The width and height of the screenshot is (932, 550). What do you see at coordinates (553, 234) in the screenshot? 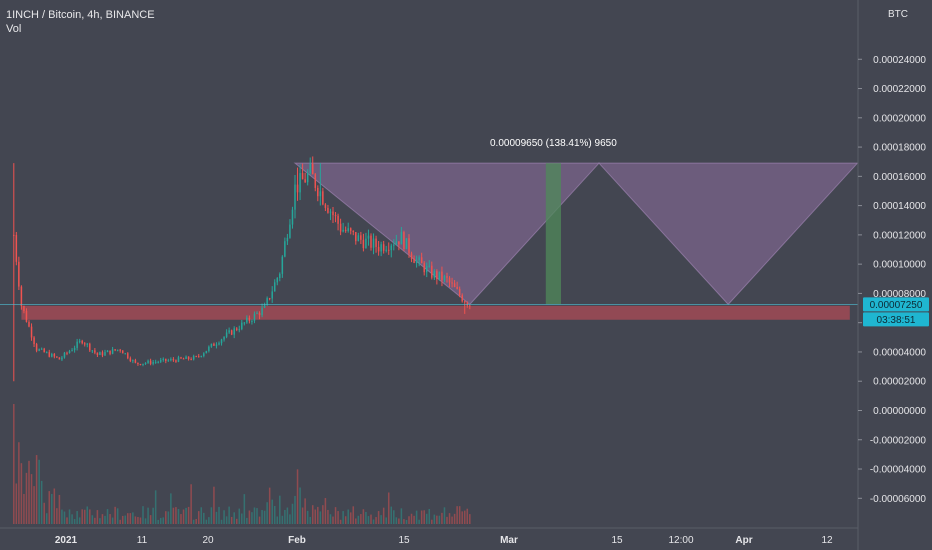
I see `measure-range` at bounding box center [553, 234].